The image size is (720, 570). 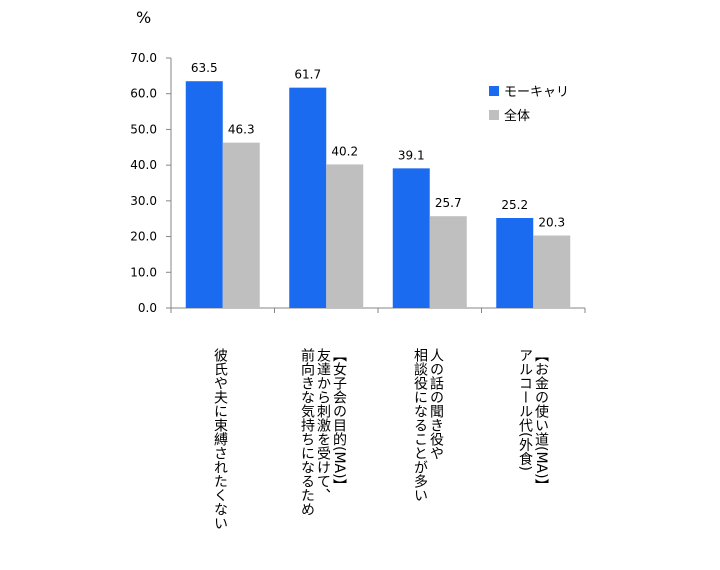 I want to click on data-label: 25.2, so click(x=514, y=205).